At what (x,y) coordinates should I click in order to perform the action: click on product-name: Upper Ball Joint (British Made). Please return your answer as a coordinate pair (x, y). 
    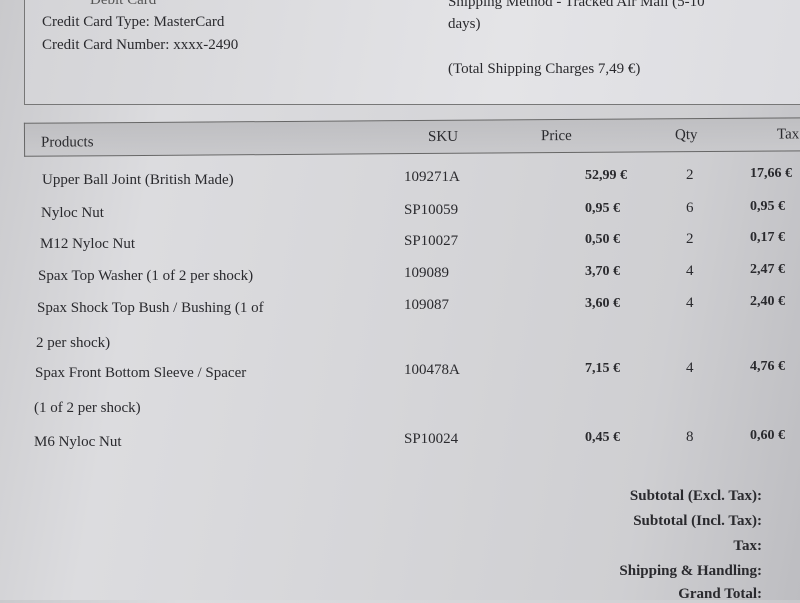
    Looking at the image, I should click on (138, 180).